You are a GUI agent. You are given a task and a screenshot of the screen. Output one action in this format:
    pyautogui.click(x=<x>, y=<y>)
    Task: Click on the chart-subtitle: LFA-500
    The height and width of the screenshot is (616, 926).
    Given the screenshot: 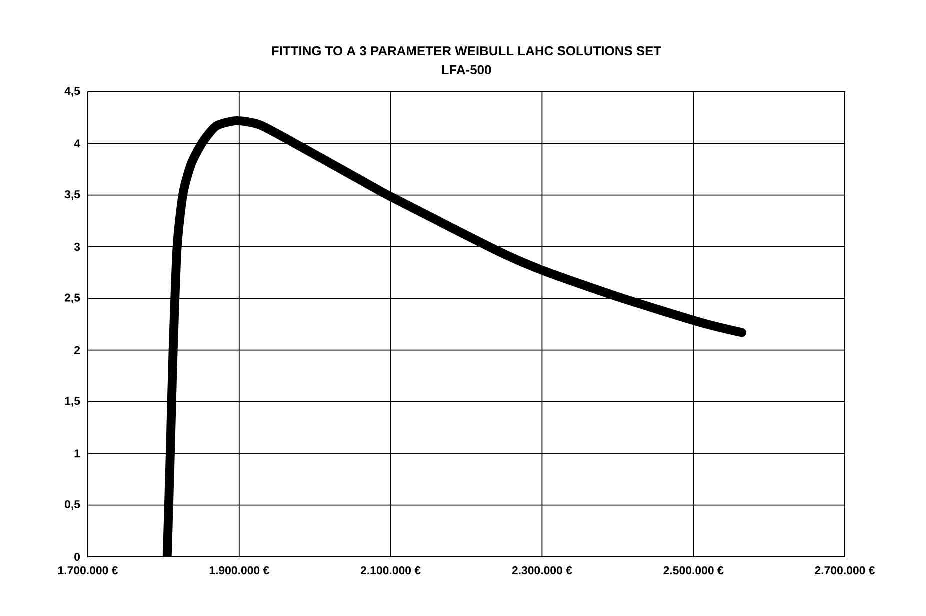 What is the action you would take?
    pyautogui.click(x=467, y=70)
    